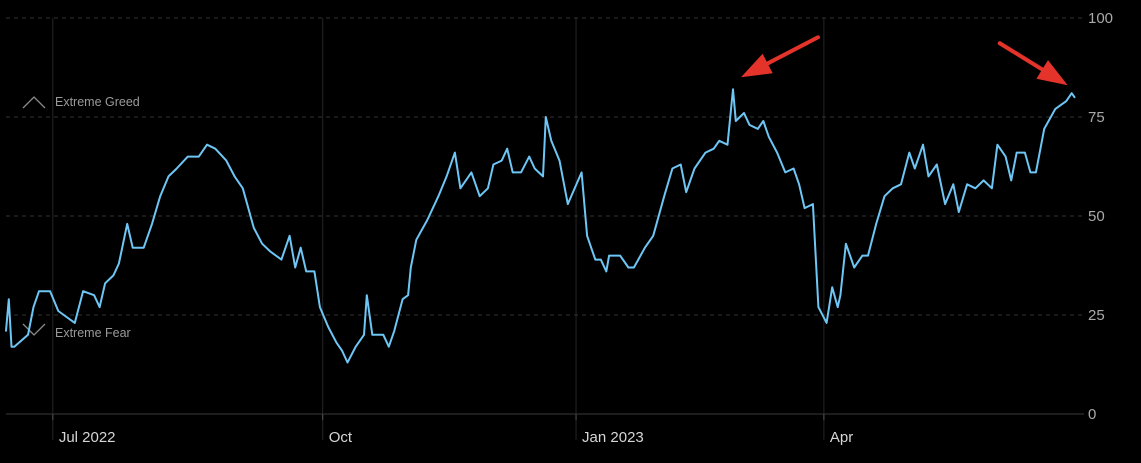  Describe the element at coordinates (97, 102) in the screenshot. I see `extreme-greed-label: Extreme Greed` at that location.